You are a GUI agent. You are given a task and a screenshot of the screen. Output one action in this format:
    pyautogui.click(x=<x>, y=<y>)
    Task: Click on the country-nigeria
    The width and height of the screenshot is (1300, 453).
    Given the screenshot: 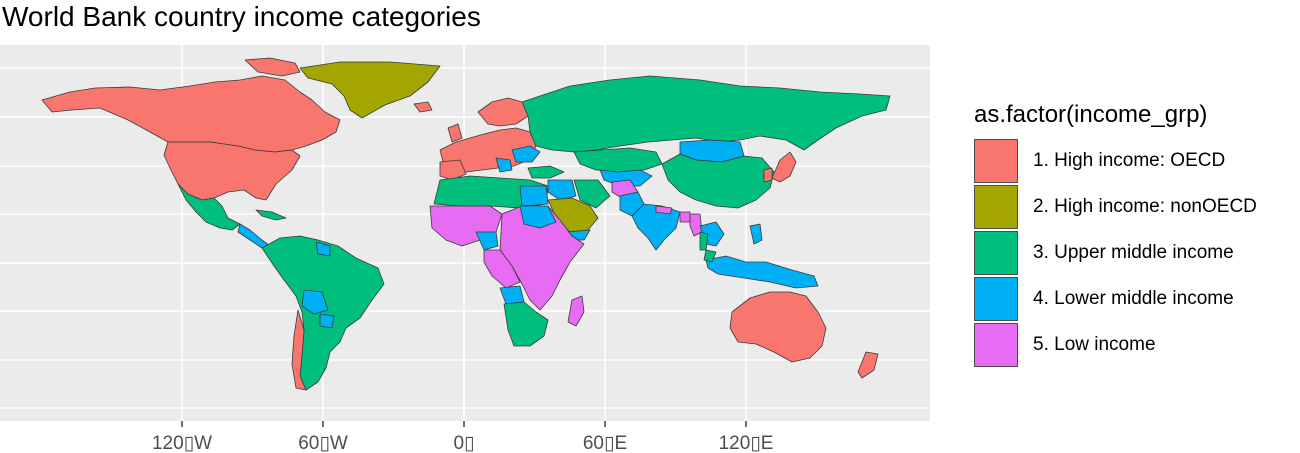 What is the action you would take?
    pyautogui.click(x=487, y=241)
    